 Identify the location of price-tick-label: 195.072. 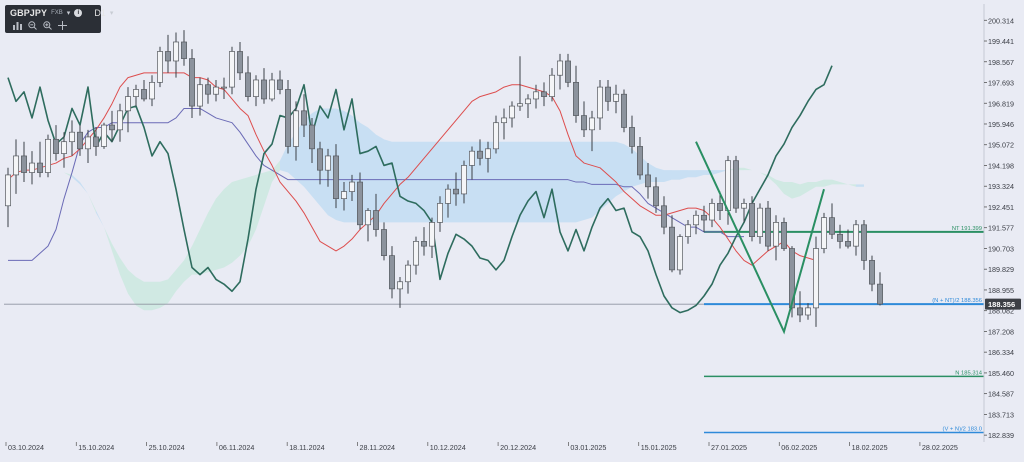
(1001, 145).